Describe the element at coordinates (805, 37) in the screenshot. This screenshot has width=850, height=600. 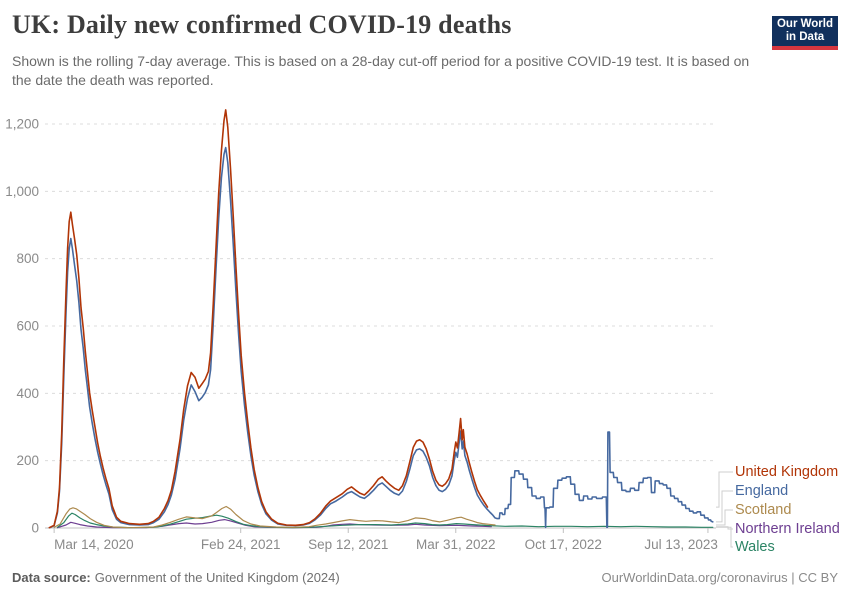
I see `owid-logo-line2: in Data` at that location.